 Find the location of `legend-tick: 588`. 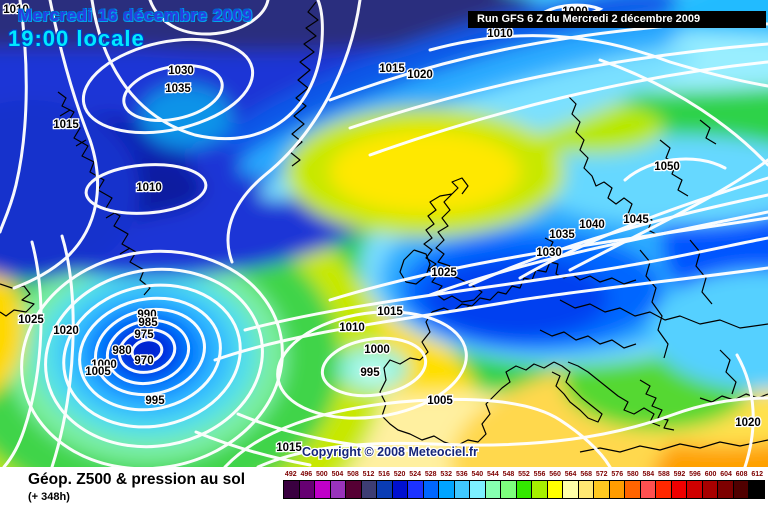

legend-tick: 588 is located at coordinates (664, 474).